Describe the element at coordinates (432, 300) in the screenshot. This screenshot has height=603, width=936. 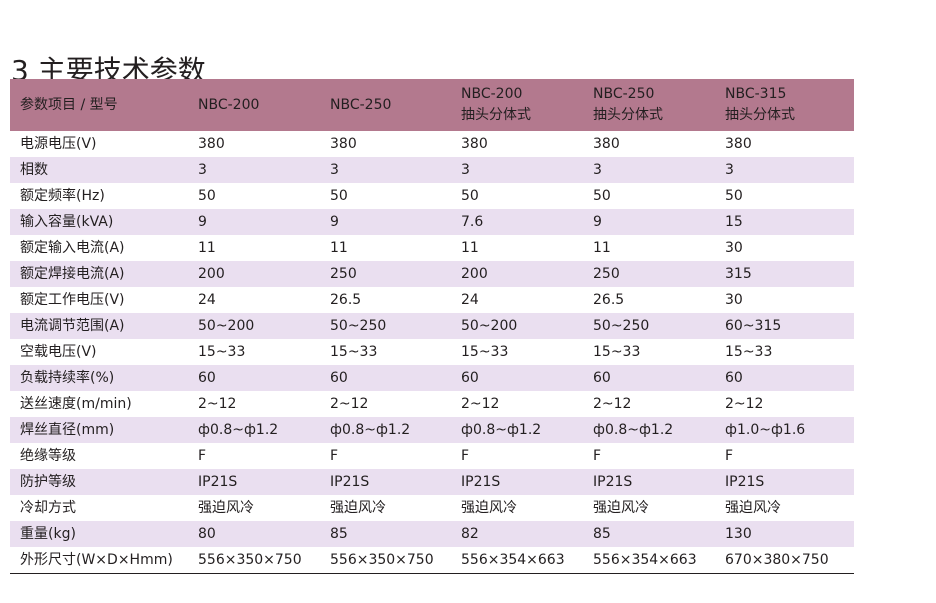
I see `table-row: 额定工作电压(V) 24 26.5 24 26.5 30` at that location.